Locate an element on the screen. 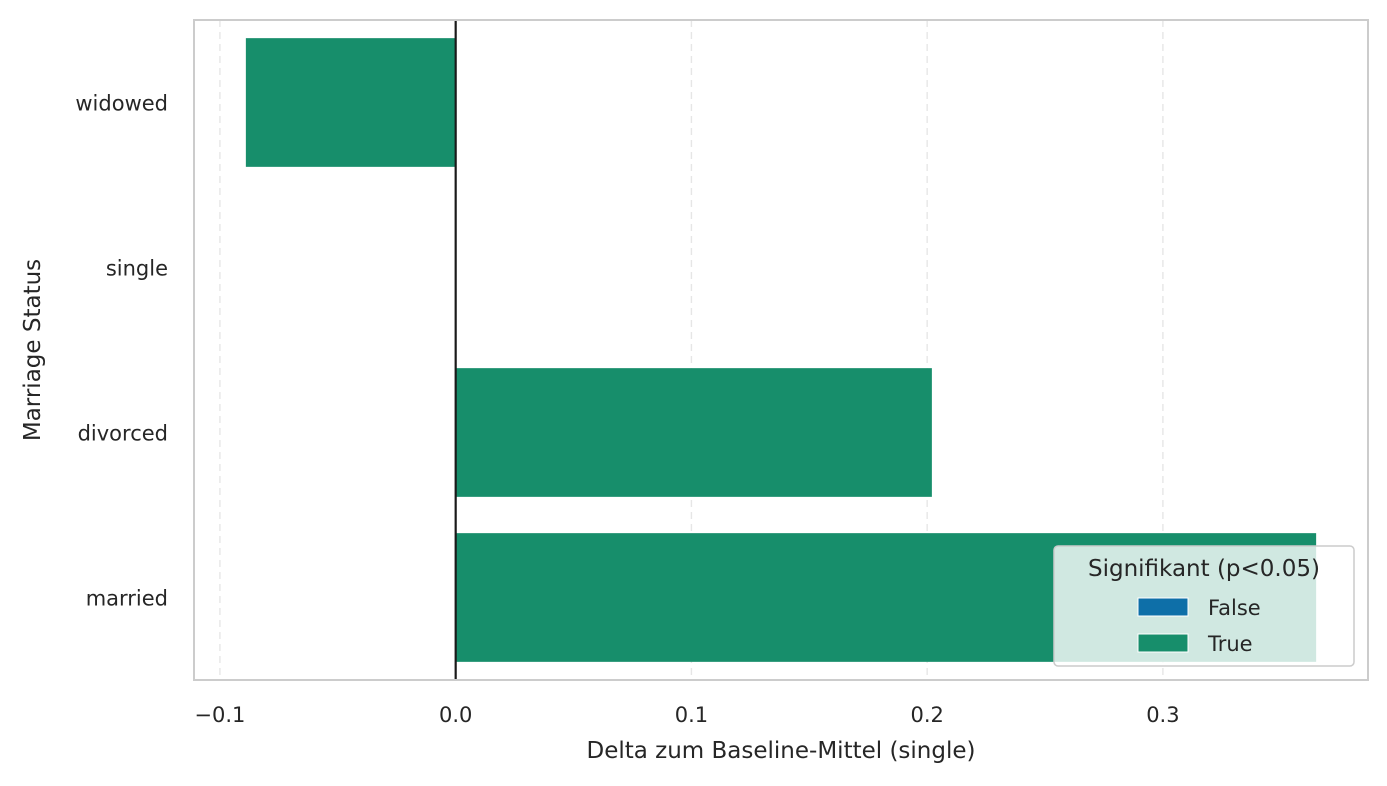 This screenshot has width=1387, height=786. bar-widowed is located at coordinates (350, 102).